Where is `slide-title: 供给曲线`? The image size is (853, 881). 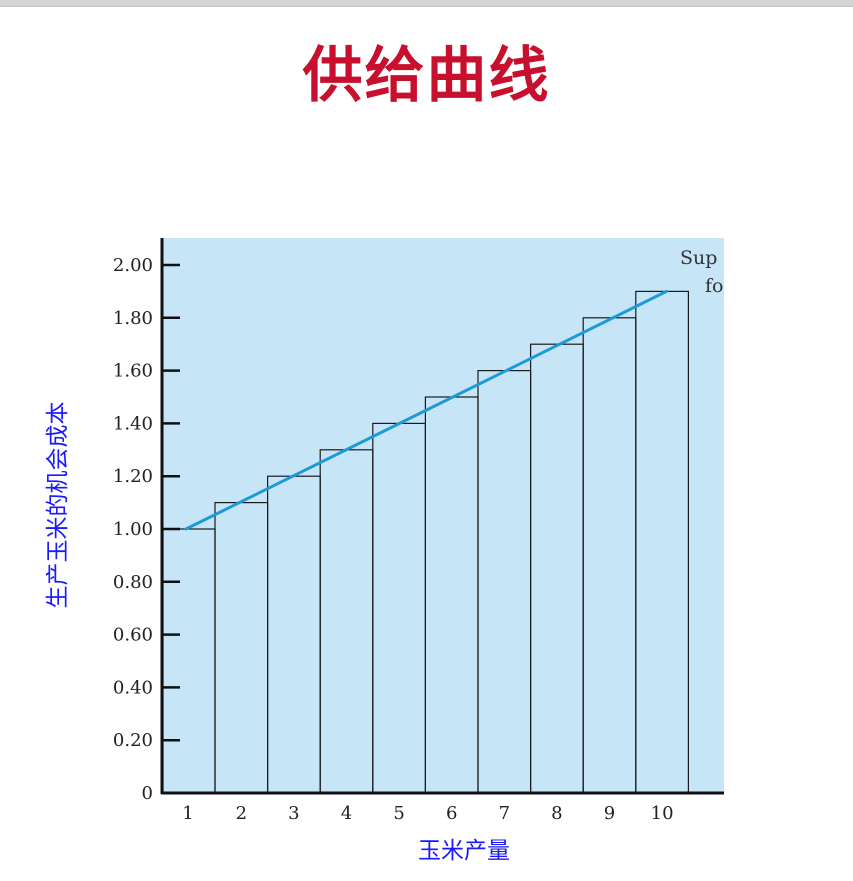 slide-title: 供给曲线 is located at coordinates (426, 76).